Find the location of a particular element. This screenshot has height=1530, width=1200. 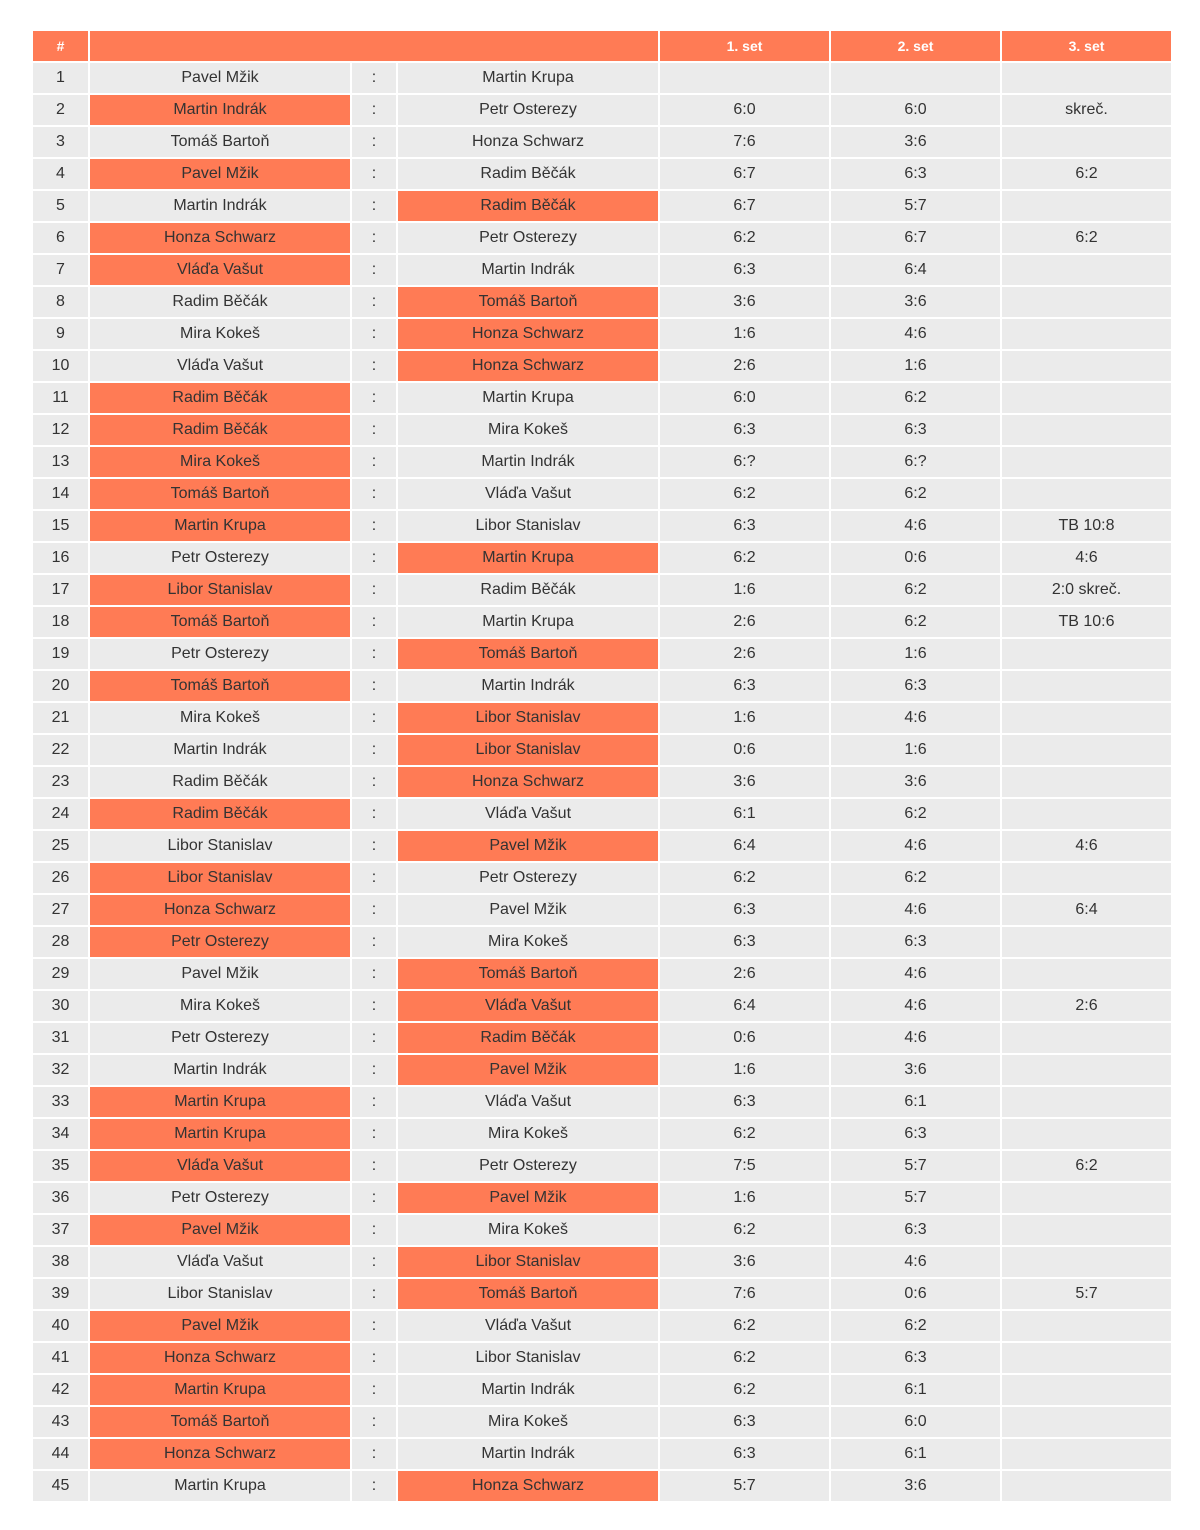

table-row: 40 Pavel Mžik: Vláďa Vašut 6:2 6:2 is located at coordinates (602, 1326).